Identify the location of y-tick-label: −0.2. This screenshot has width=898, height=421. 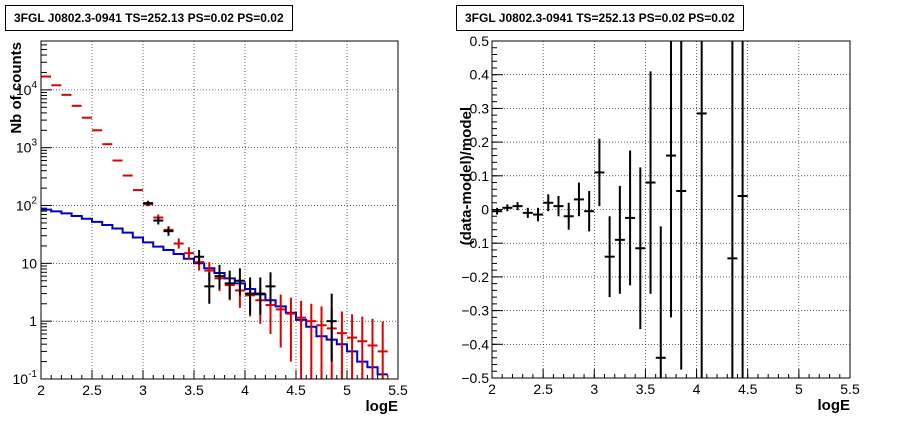
(475, 277).